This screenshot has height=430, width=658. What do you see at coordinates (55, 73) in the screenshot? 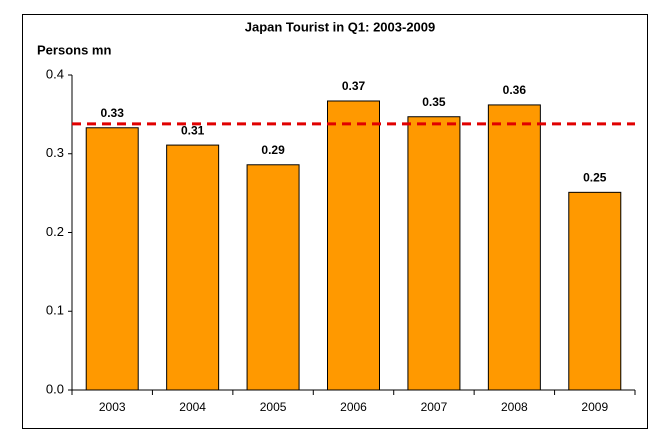
I see `y-tick-label: 0.4` at bounding box center [55, 73].